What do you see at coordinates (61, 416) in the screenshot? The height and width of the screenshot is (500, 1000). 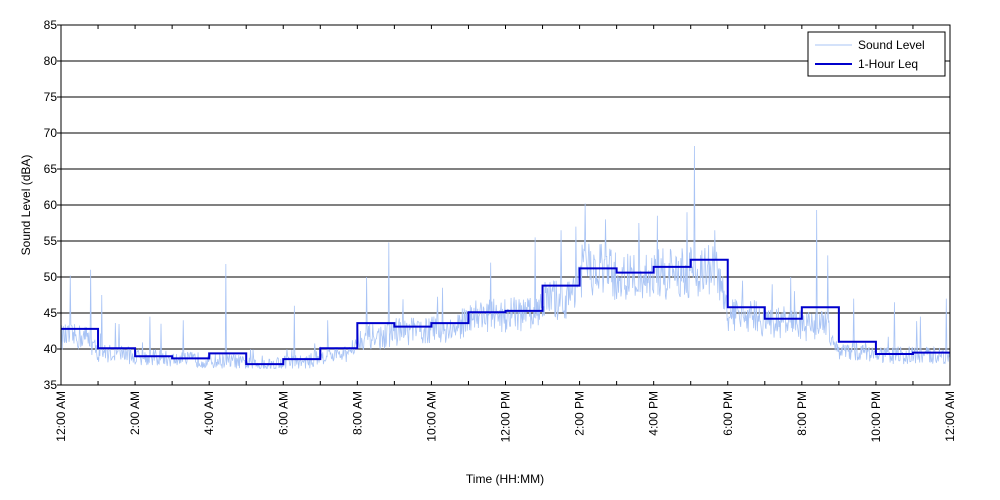 I see `x-tick-label-0: 12:00 AM` at bounding box center [61, 416].